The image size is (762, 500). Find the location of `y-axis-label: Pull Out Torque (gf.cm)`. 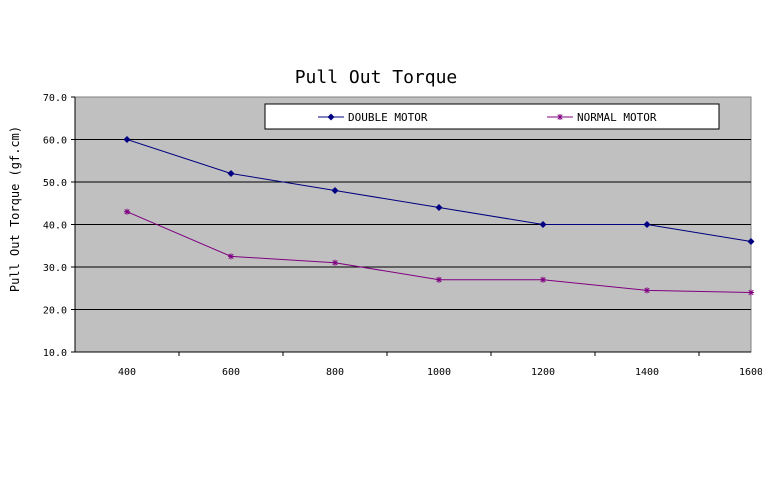

y-axis-label: Pull Out Torque (gf.cm) is located at coordinates (15, 209).